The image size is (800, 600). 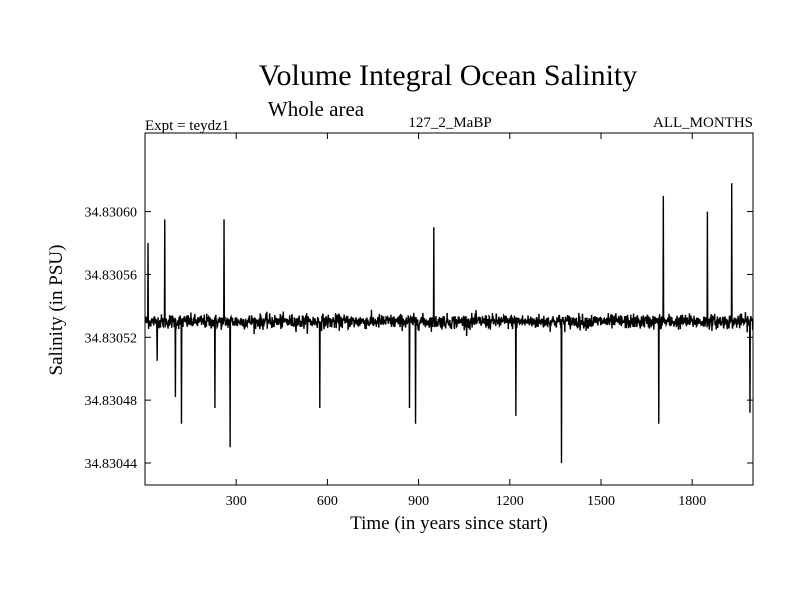 What do you see at coordinates (111, 464) in the screenshot?
I see `y-tick-label: 34.83044` at bounding box center [111, 464].